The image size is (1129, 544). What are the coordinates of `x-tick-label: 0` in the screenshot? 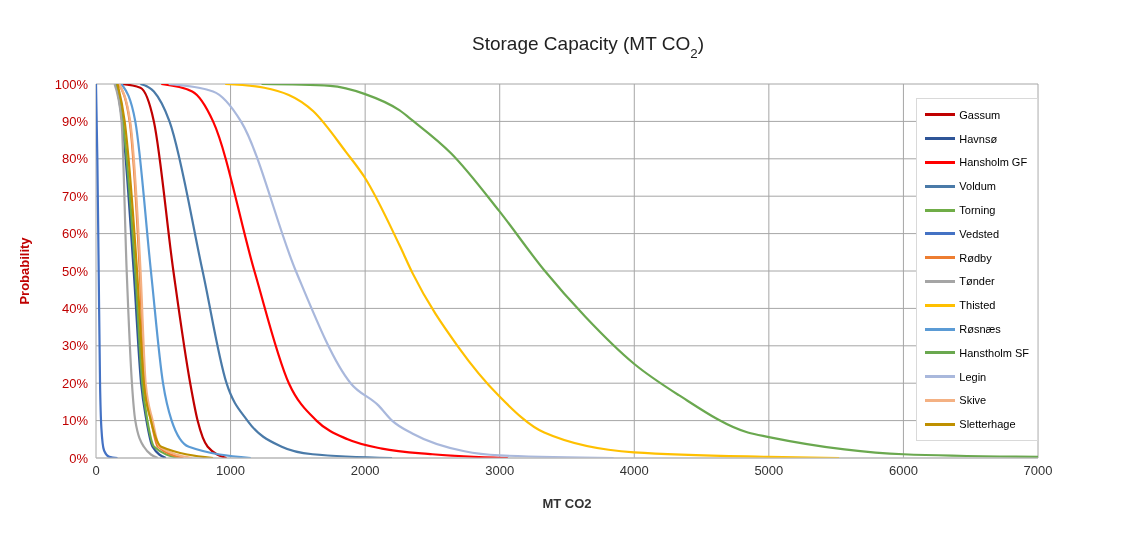 It's located at (96, 471).